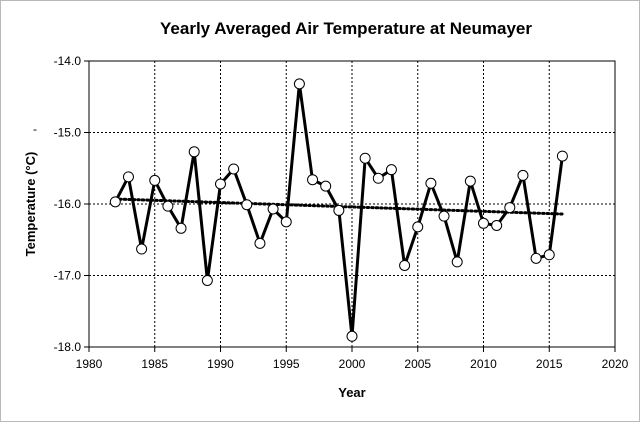 The height and width of the screenshot is (426, 640). Describe the element at coordinates (220, 364) in the screenshot. I see `x-tick-label: 1990` at that location.